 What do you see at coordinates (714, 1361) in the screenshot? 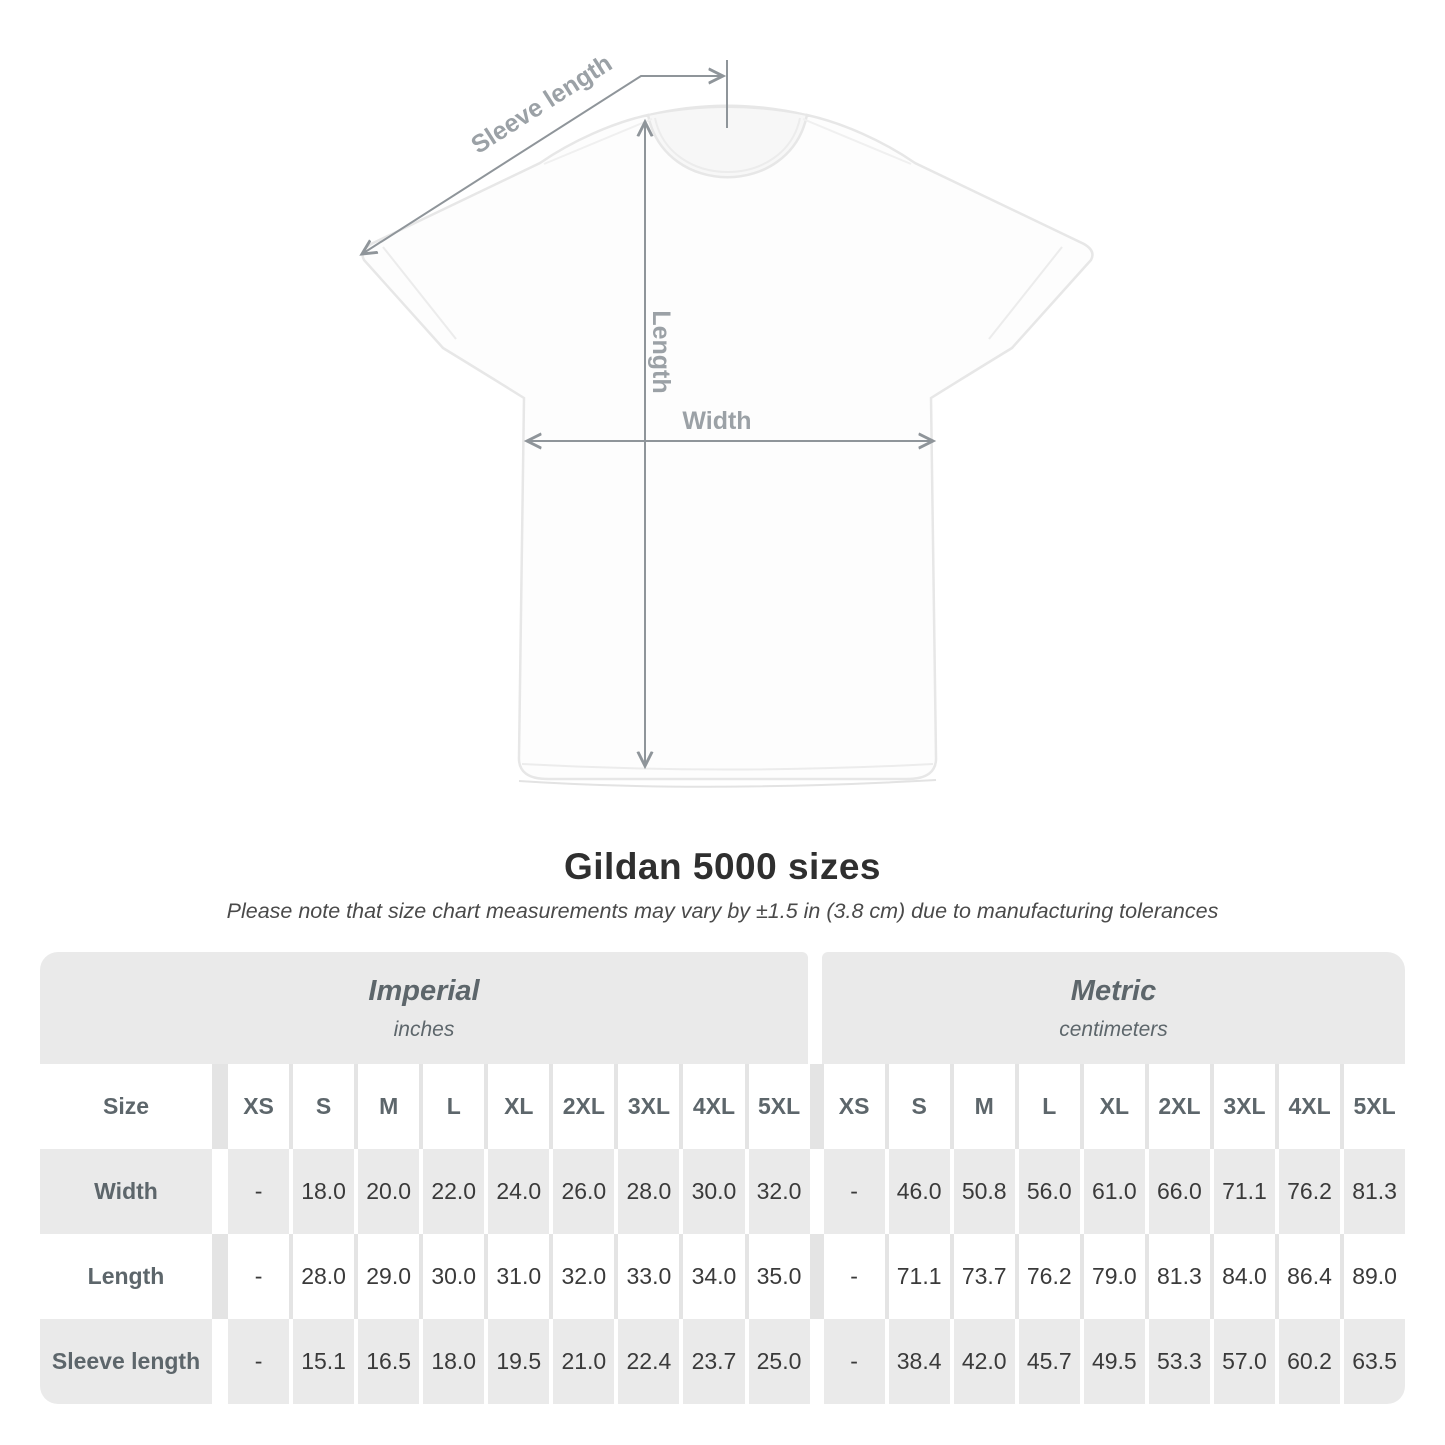
I see `value-cell: 23.7` at bounding box center [714, 1361].